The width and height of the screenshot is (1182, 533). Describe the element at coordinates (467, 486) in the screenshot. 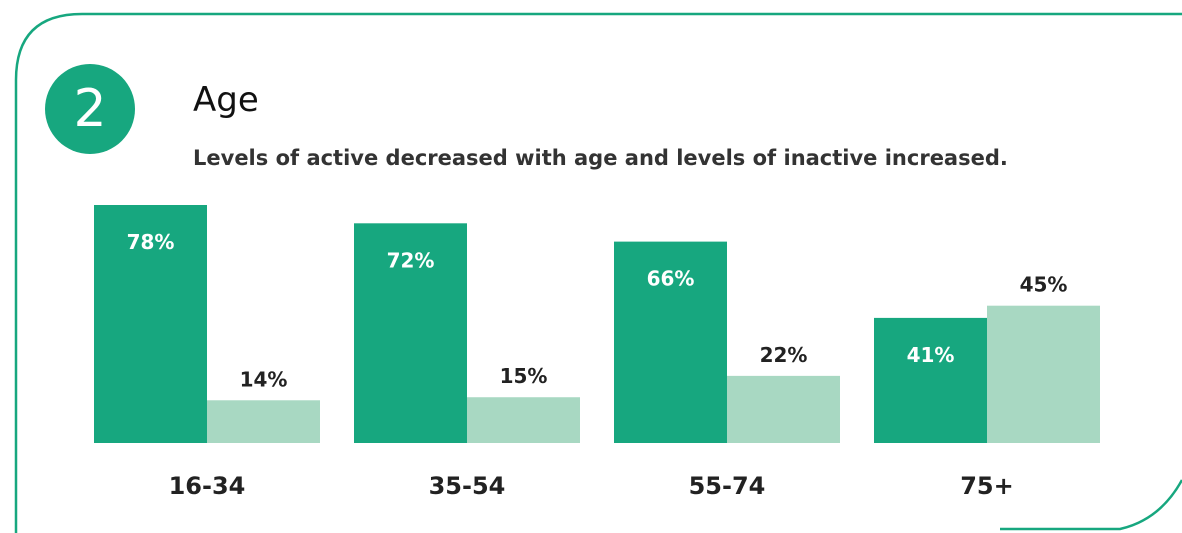

I see `category-label: 35-54` at that location.